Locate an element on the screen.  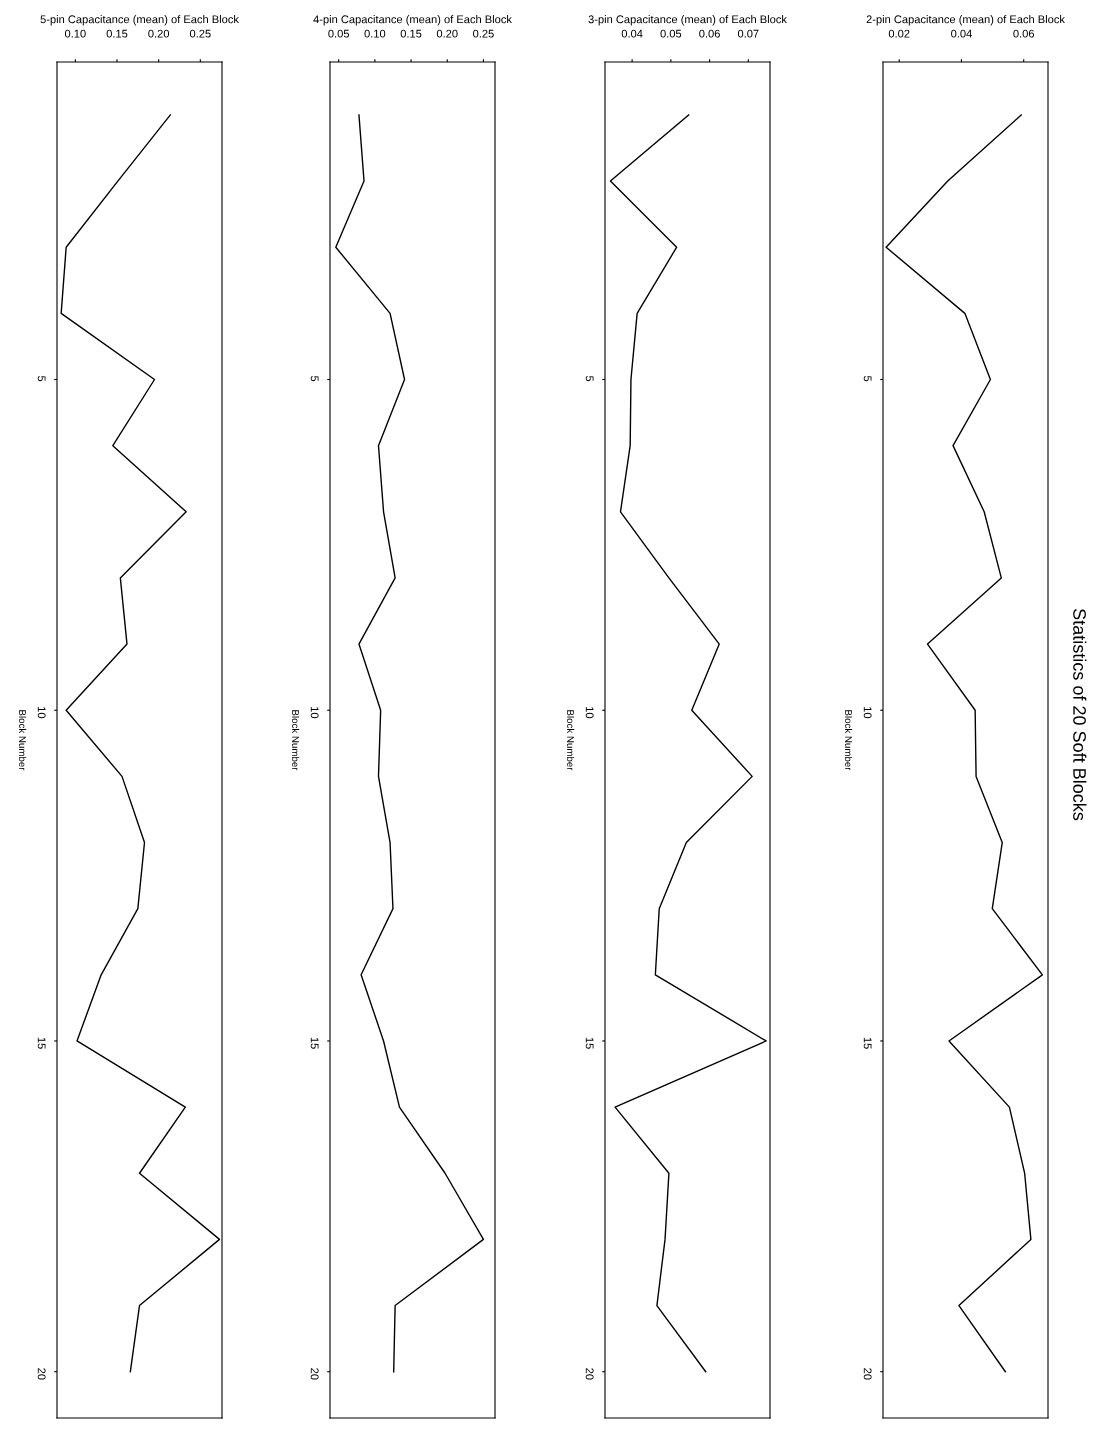
x-tick-label: 0.02 is located at coordinates (899, 33).